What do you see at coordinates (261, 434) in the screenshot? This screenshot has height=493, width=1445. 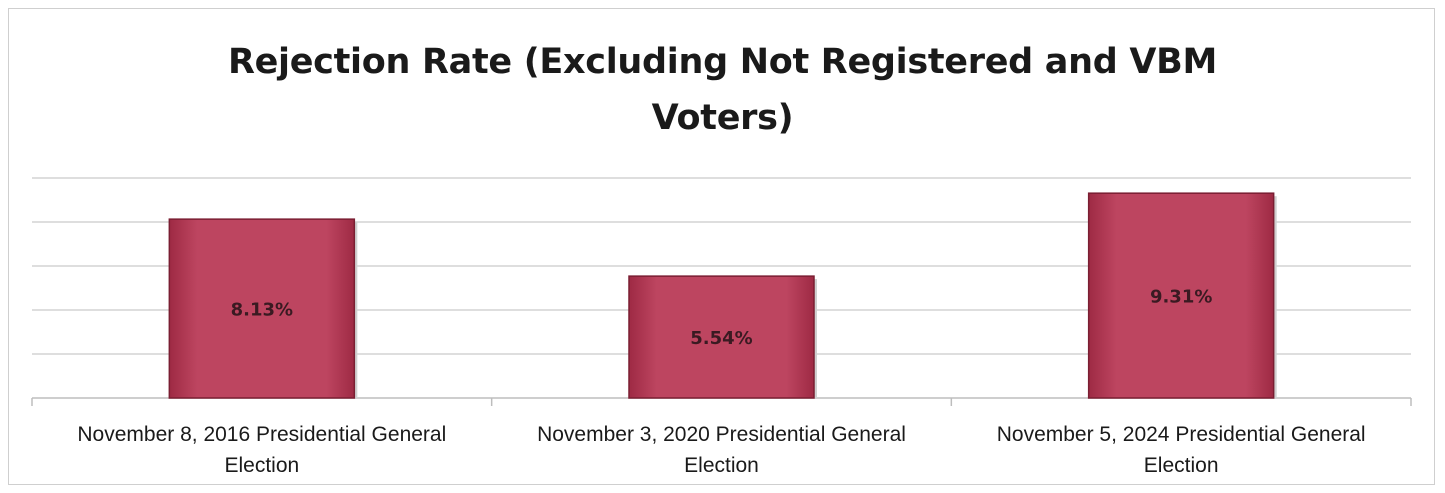 I see `category-label: November 8, 2016 Presidential General` at bounding box center [261, 434].